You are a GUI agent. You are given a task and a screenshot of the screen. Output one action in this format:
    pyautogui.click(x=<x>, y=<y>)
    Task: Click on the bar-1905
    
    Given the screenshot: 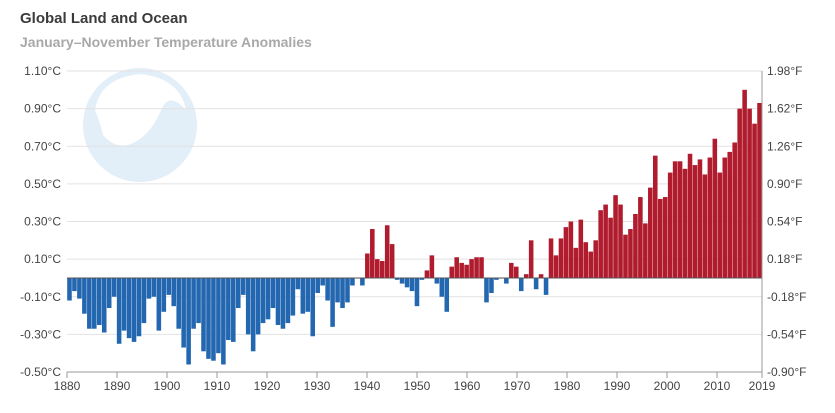 What is the action you would take?
    pyautogui.click(x=193, y=303)
    